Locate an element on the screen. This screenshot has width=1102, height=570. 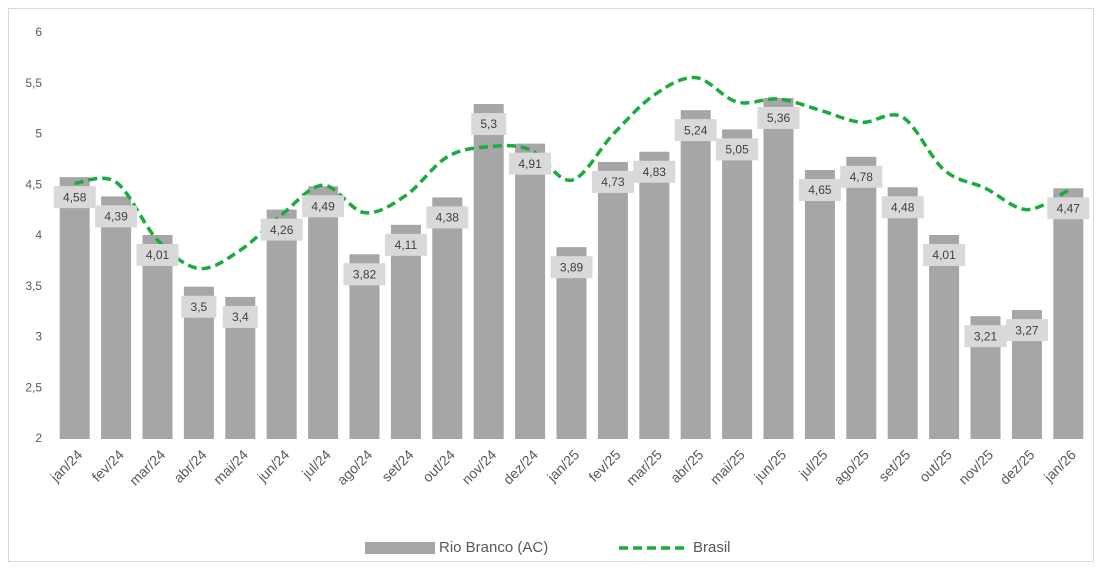
data-label: 4,26 is located at coordinates (282, 230).